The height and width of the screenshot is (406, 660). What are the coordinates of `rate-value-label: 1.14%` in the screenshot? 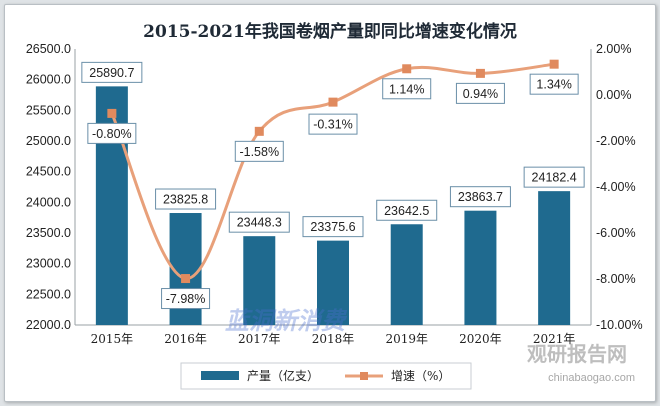 It's located at (406, 89).